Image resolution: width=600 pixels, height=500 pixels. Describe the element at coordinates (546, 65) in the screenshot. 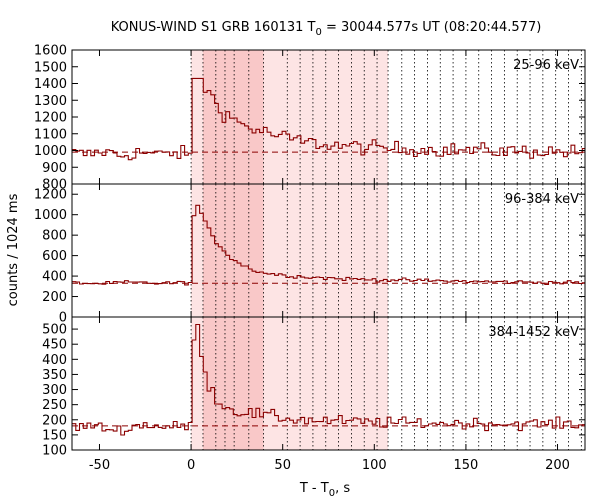

I see `panel-energy-label: 25-96 keV` at that location.